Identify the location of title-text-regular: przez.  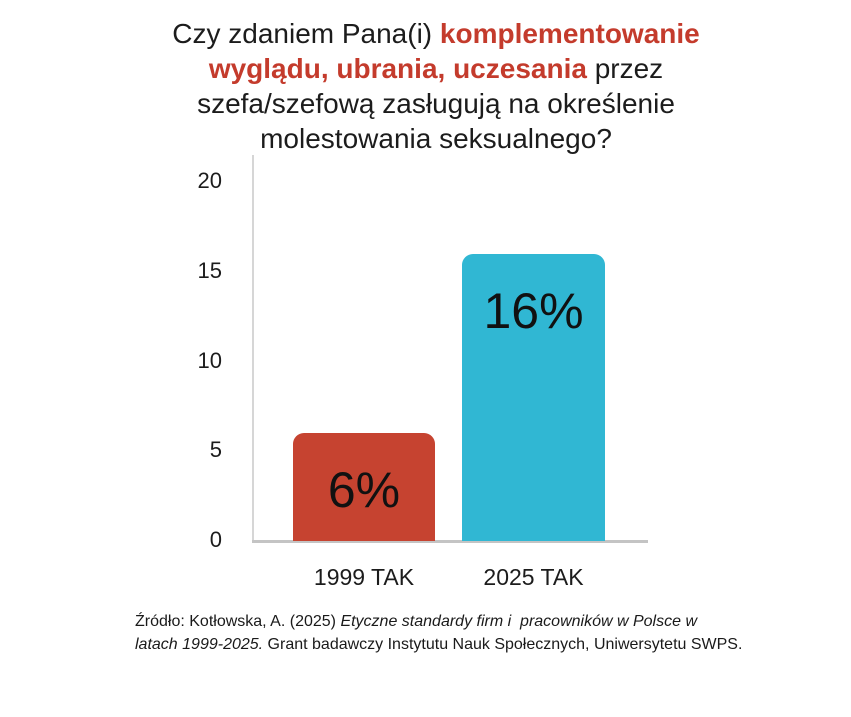
(625, 68).